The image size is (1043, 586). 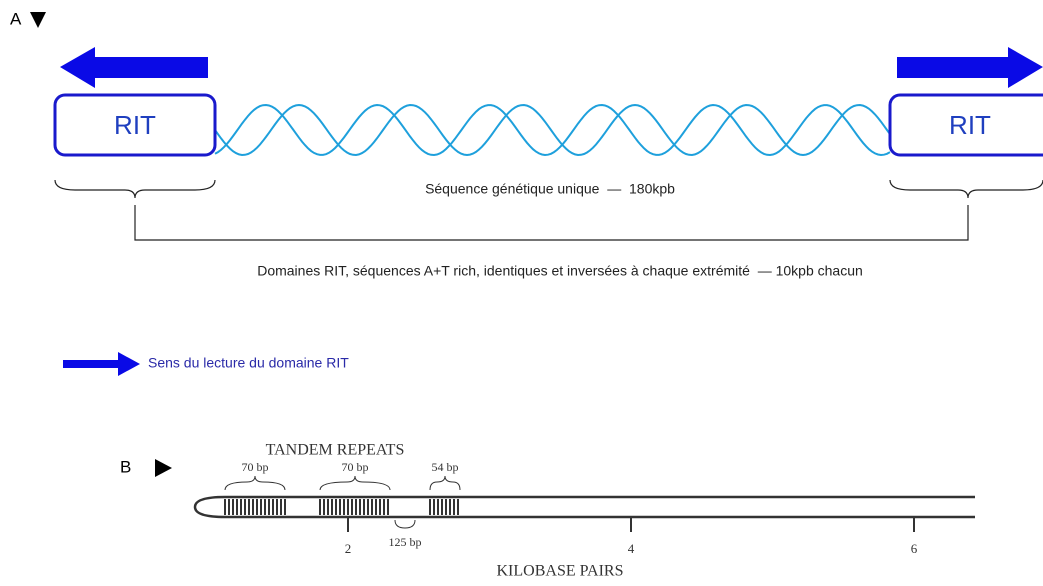 I want to click on strand, so click(x=552, y=130).